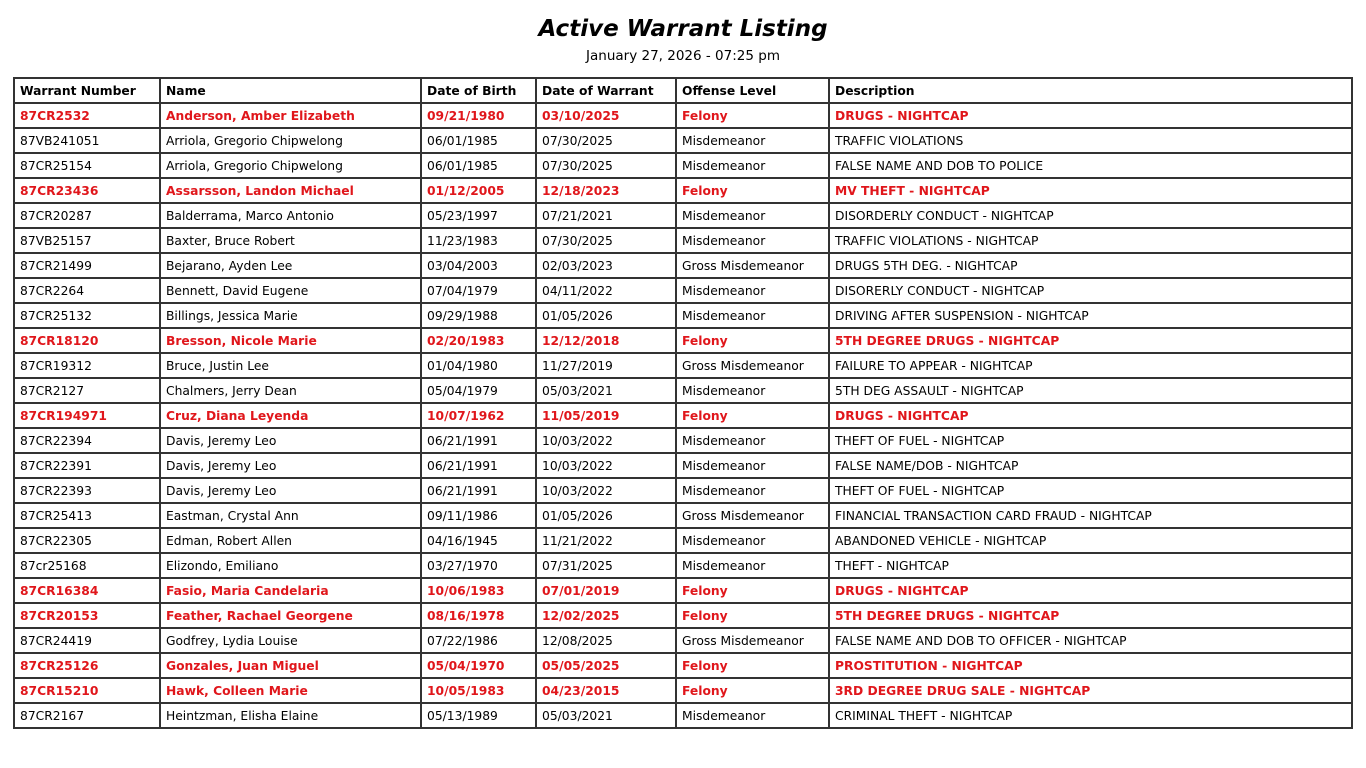  I want to click on header-warrant-number: Warrant Number, so click(87, 90).